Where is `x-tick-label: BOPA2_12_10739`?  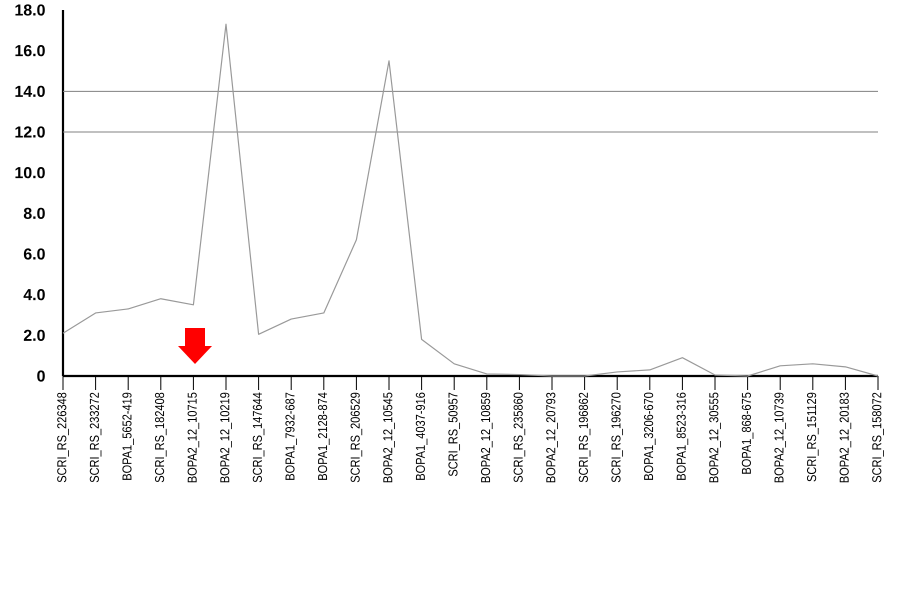
x-tick-label: BOPA2_12_10739 is located at coordinates (780, 437).